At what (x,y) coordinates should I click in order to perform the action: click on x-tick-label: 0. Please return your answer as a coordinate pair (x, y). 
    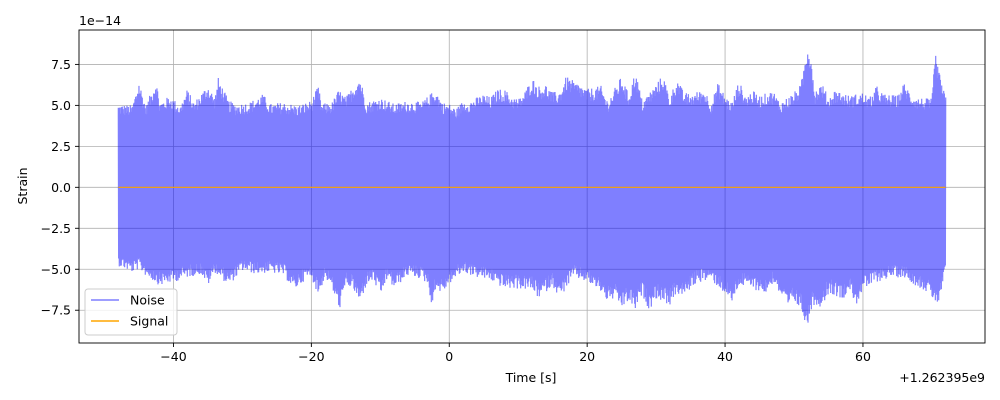
    Looking at the image, I should click on (449, 356).